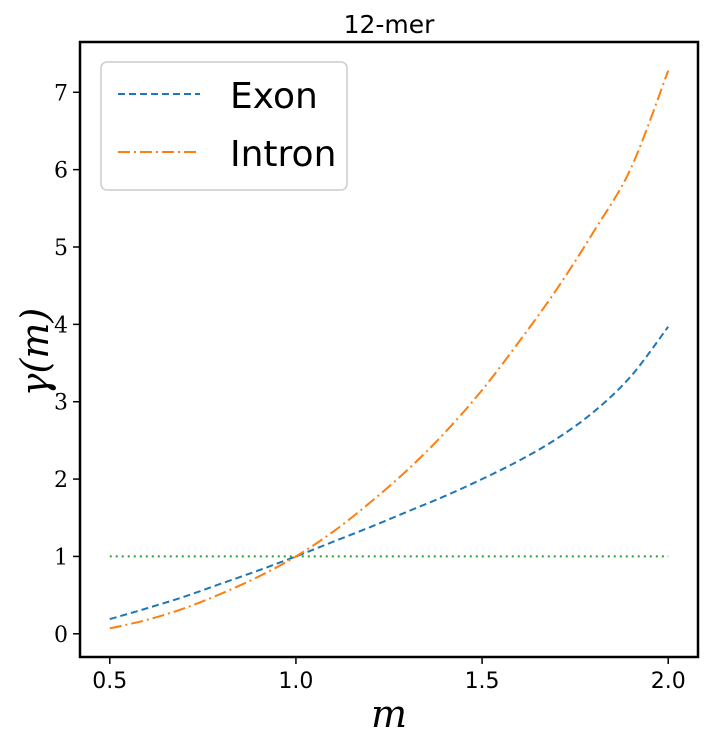  I want to click on x-tick-label: 1.0, so click(295, 681).